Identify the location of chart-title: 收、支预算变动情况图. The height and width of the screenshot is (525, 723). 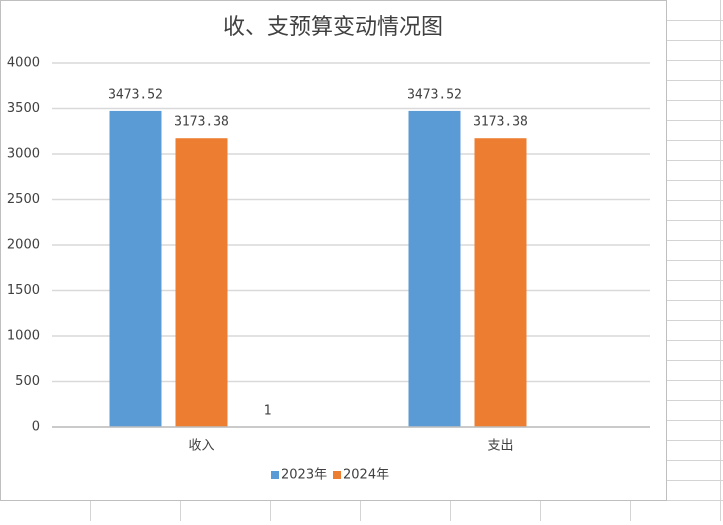
(333, 27).